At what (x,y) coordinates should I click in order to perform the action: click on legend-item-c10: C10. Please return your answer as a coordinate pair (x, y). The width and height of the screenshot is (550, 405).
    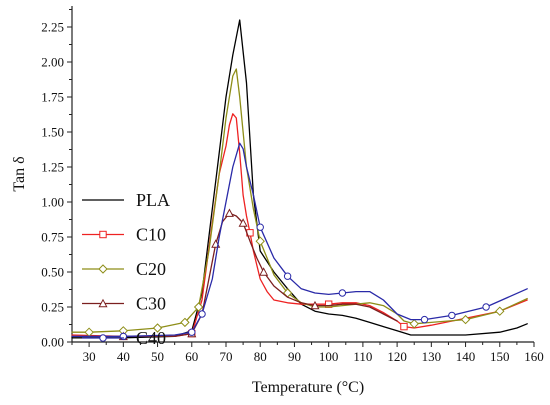
    Looking at the image, I should click on (124, 235).